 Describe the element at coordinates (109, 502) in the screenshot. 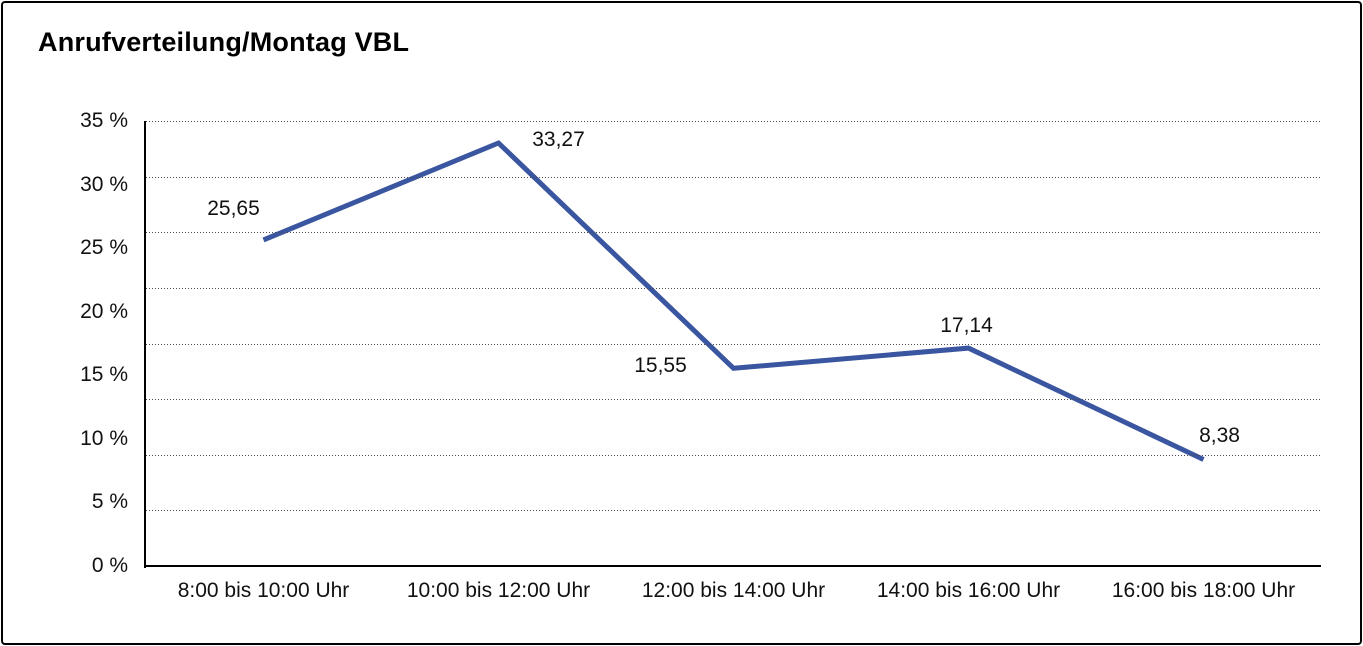

I see `y-tick-label: 5 %` at that location.